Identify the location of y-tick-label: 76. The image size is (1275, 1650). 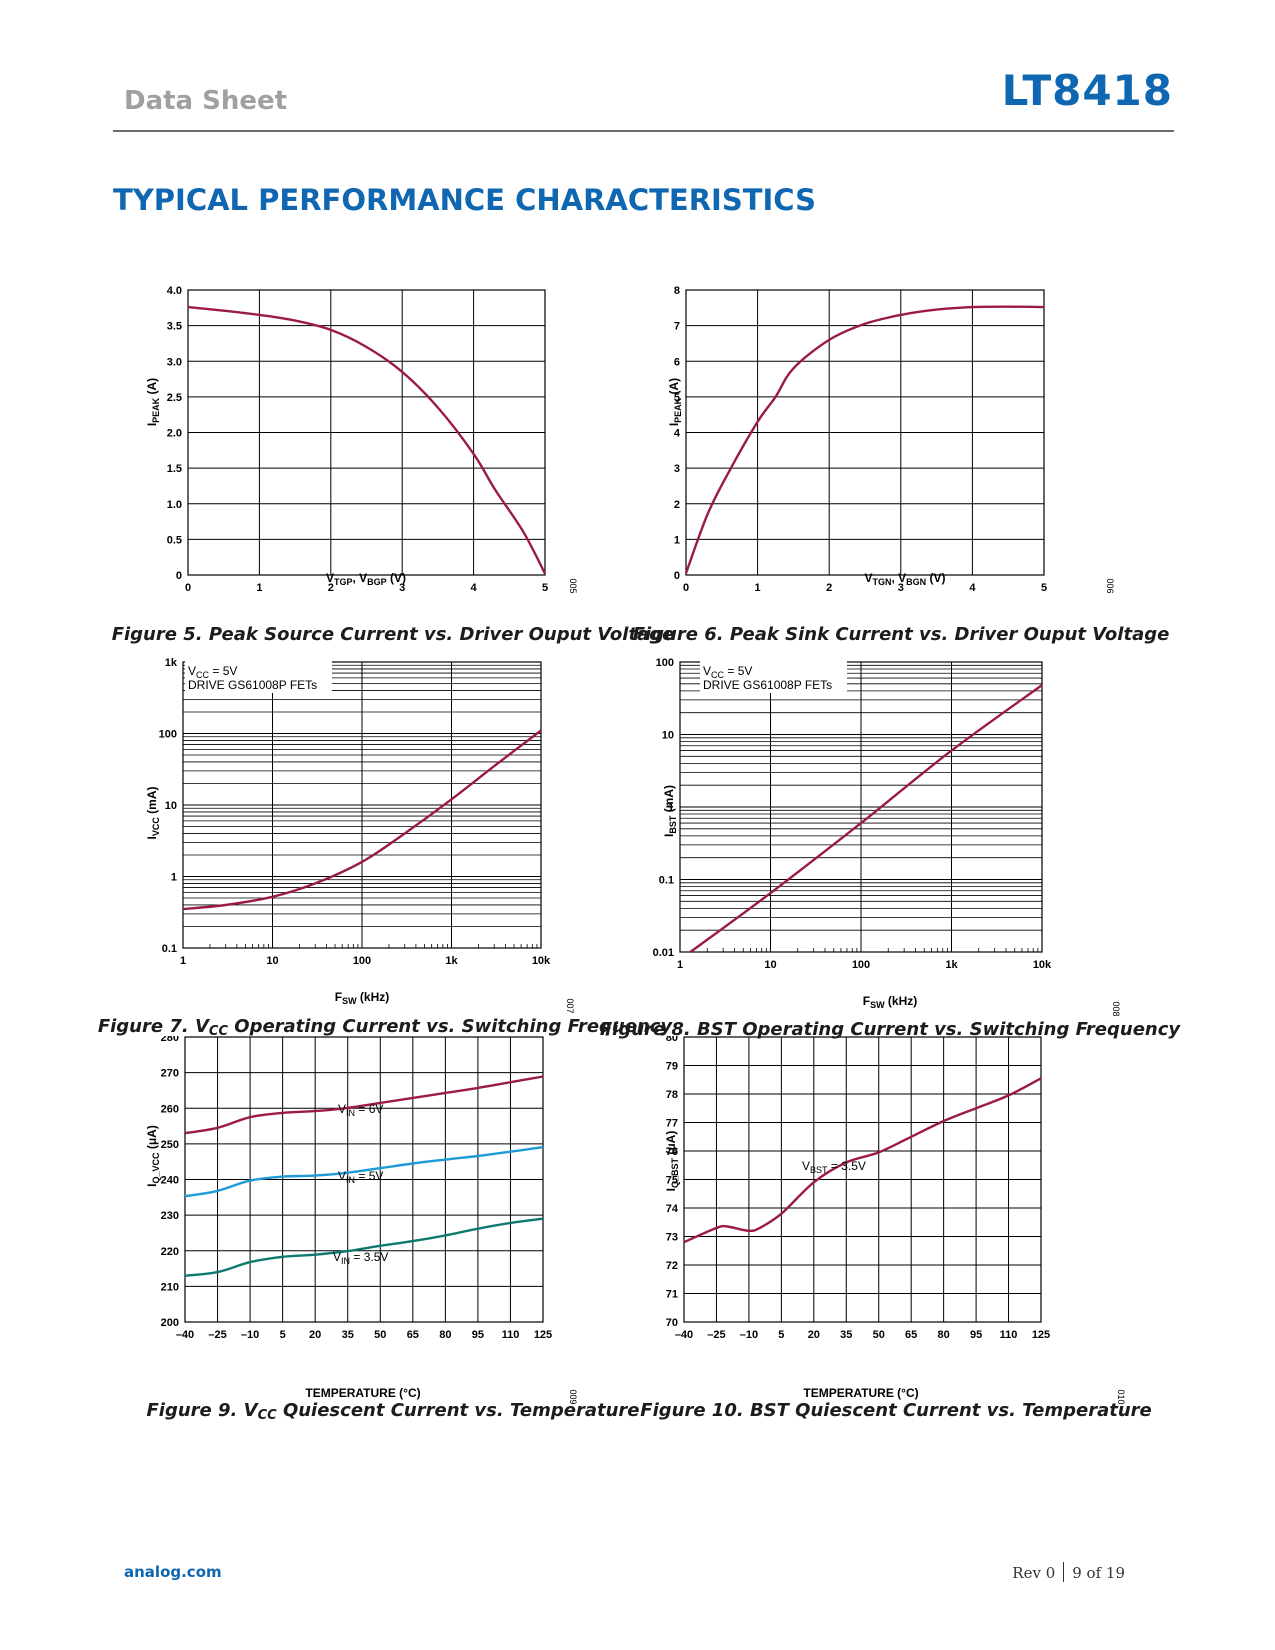
(672, 1152).